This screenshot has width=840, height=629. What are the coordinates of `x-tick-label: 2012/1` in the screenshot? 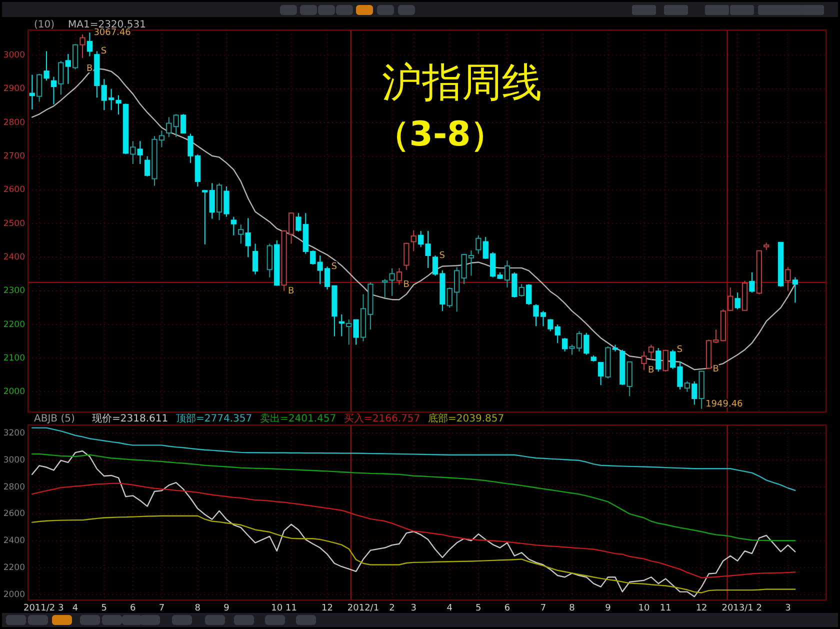 It's located at (363, 608).